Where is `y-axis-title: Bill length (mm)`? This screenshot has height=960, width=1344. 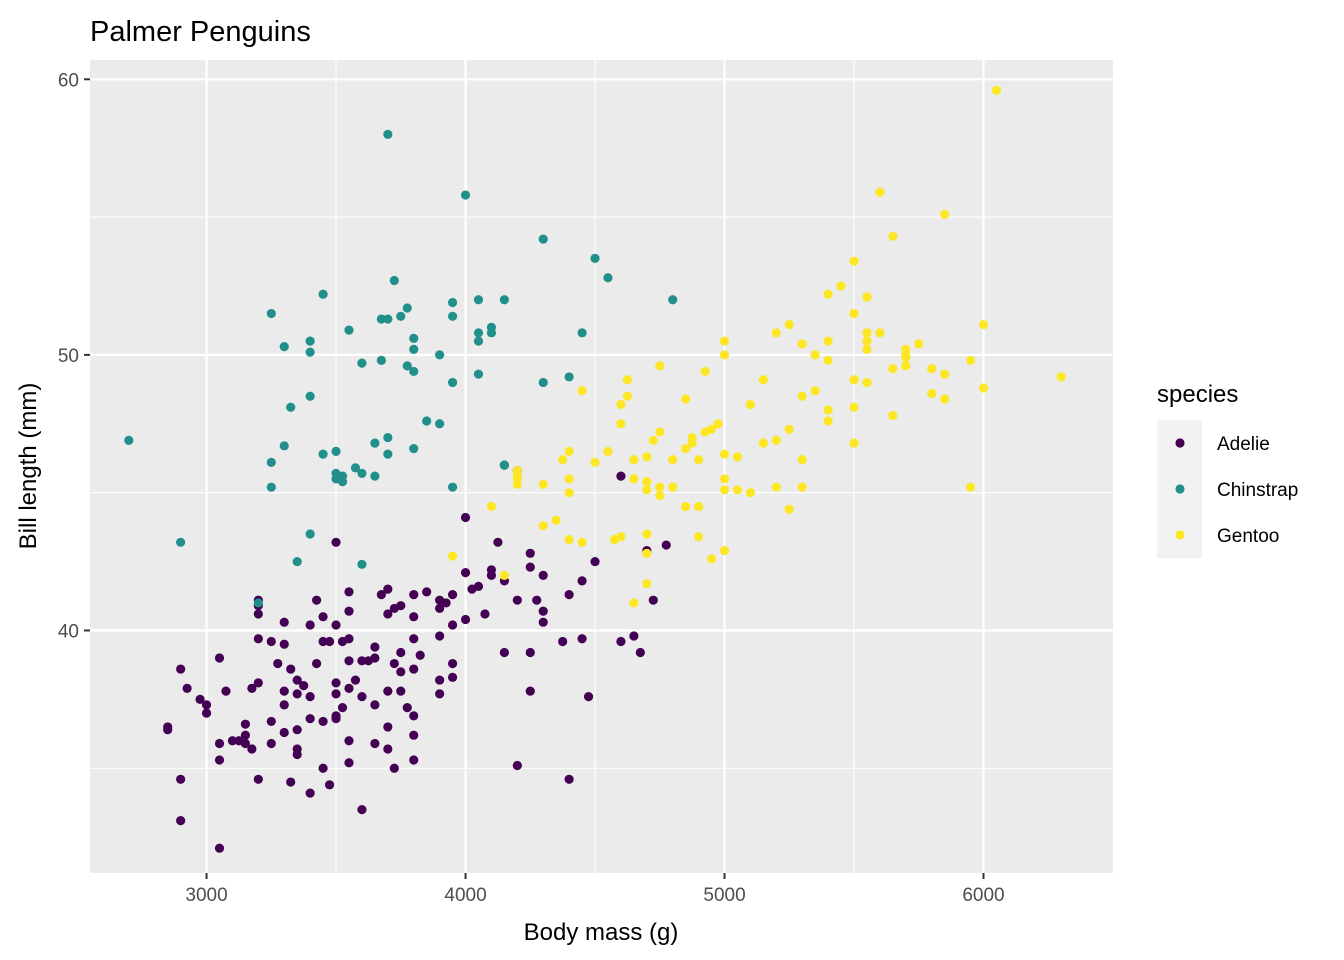 y-axis-title: Bill length (mm) is located at coordinates (28, 466).